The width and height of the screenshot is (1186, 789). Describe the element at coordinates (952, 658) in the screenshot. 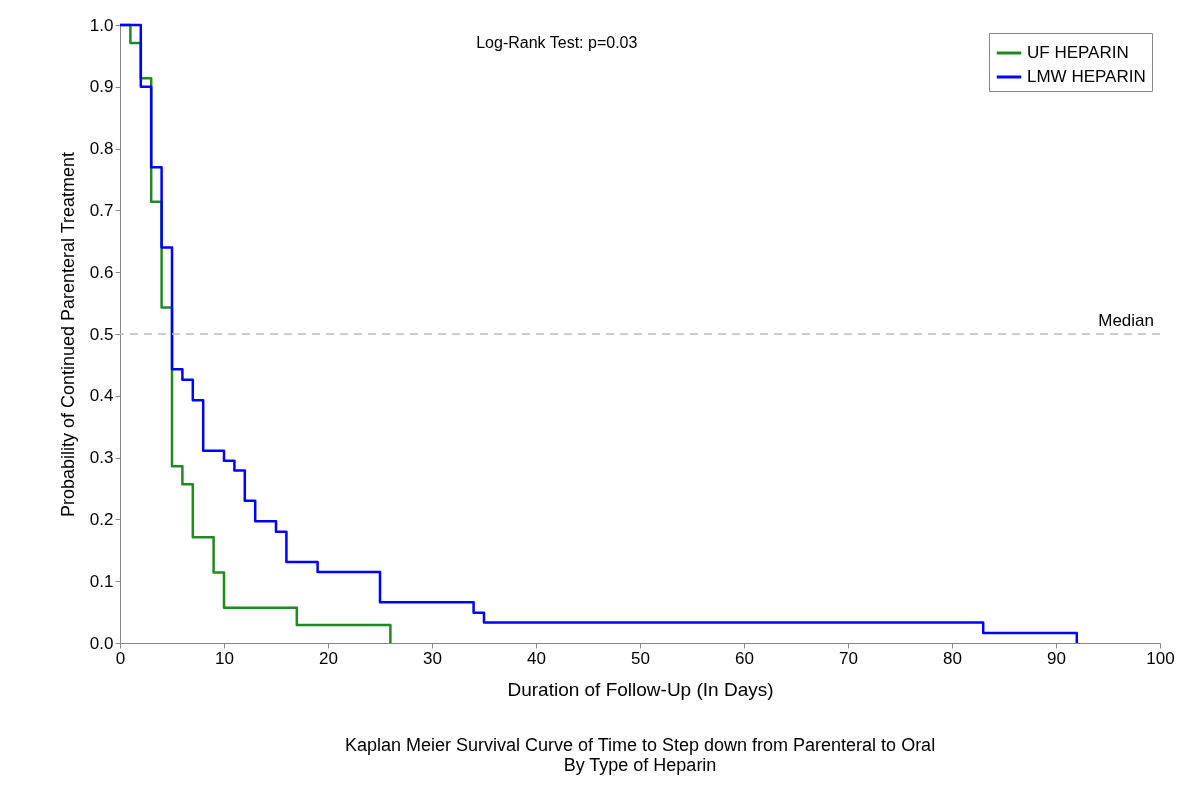

I see `x-tick-label: 80` at that location.